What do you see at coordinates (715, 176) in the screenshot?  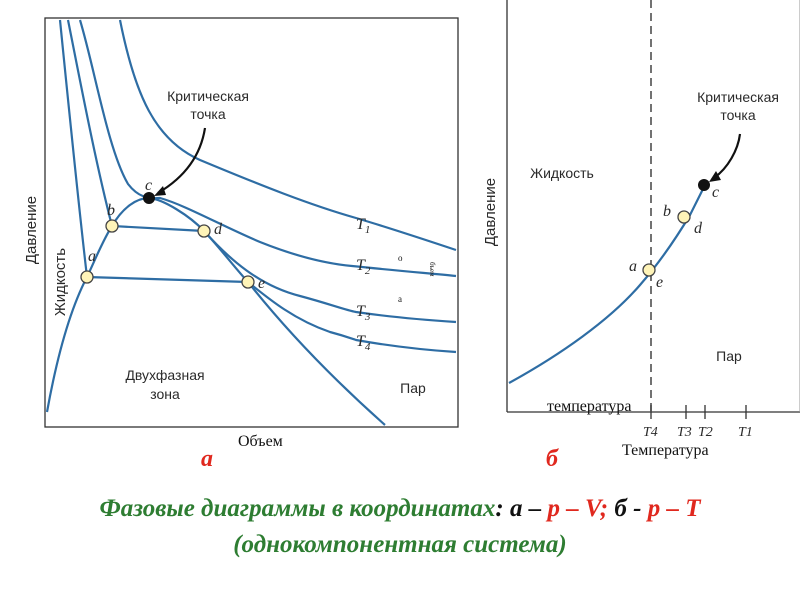 I see `pt-arrow-head` at bounding box center [715, 176].